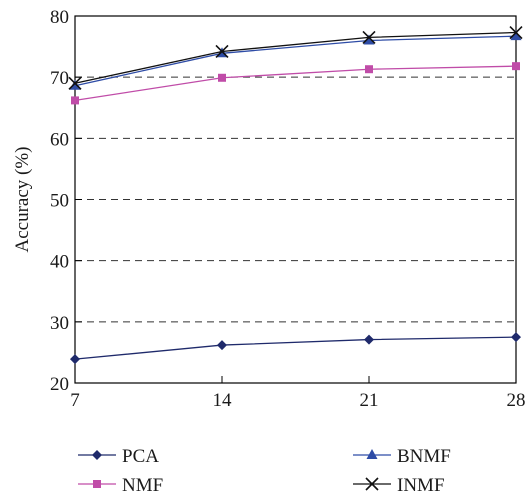 The width and height of the screenshot is (529, 498). Describe the element at coordinates (142, 485) in the screenshot. I see `legend-label: NMF` at that location.